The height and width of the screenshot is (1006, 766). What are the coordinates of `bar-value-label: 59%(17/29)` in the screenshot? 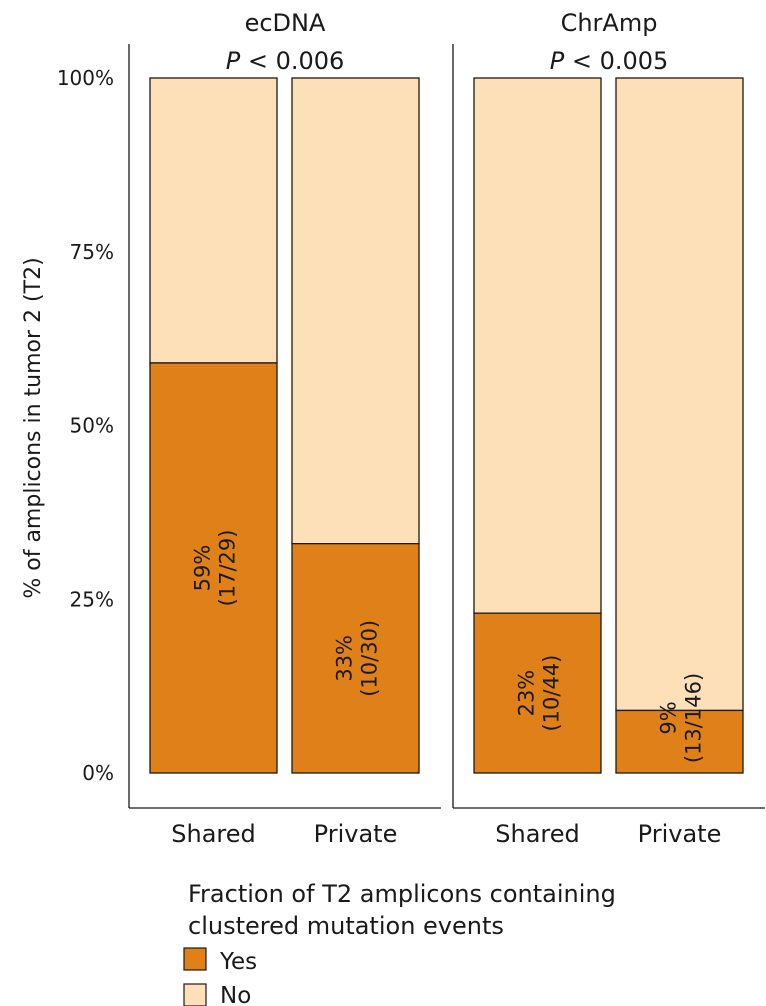 It's located at (215, 568).